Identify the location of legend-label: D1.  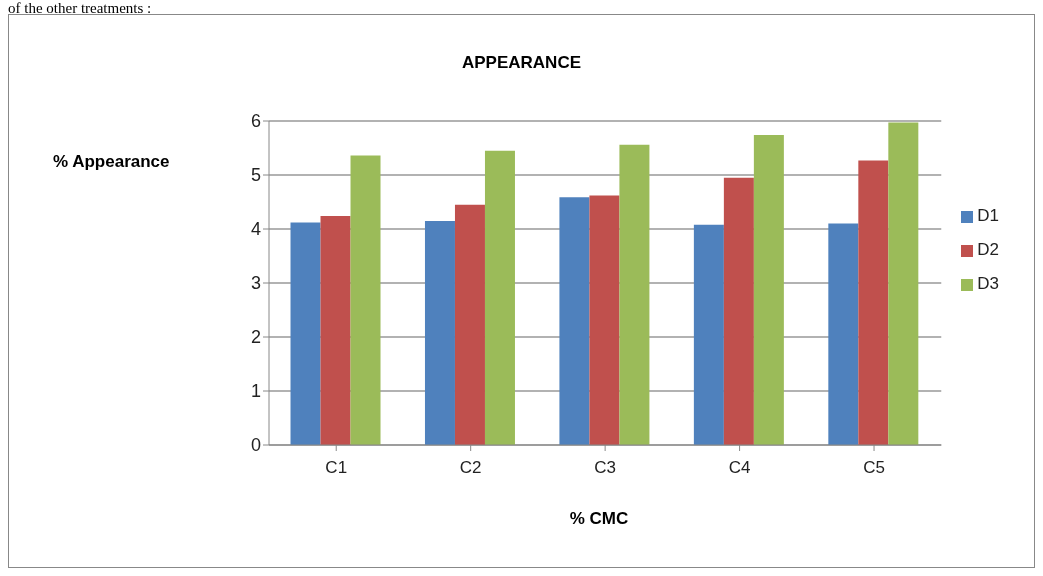
(988, 215).